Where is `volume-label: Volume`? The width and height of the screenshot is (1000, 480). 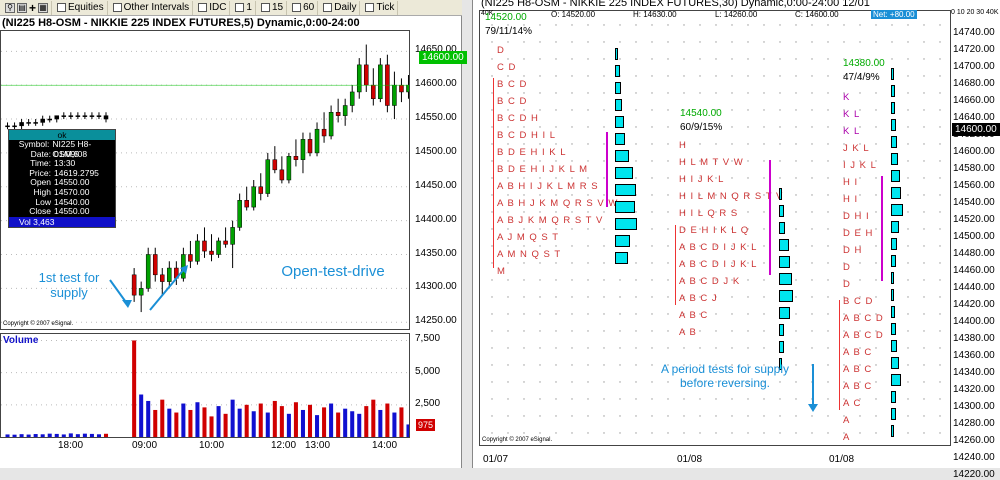 volume-label: Volume is located at coordinates (21, 340).